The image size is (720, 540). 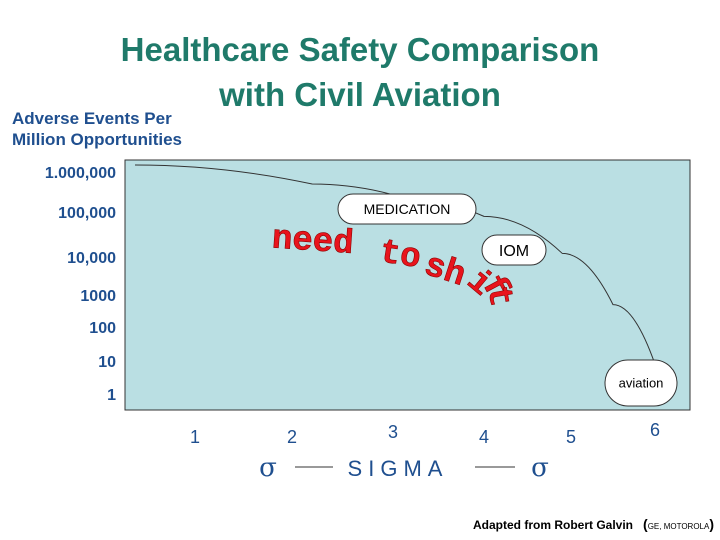 What do you see at coordinates (97, 139) in the screenshot?
I see `y-axis-label-line2: Million Opportunities` at bounding box center [97, 139].